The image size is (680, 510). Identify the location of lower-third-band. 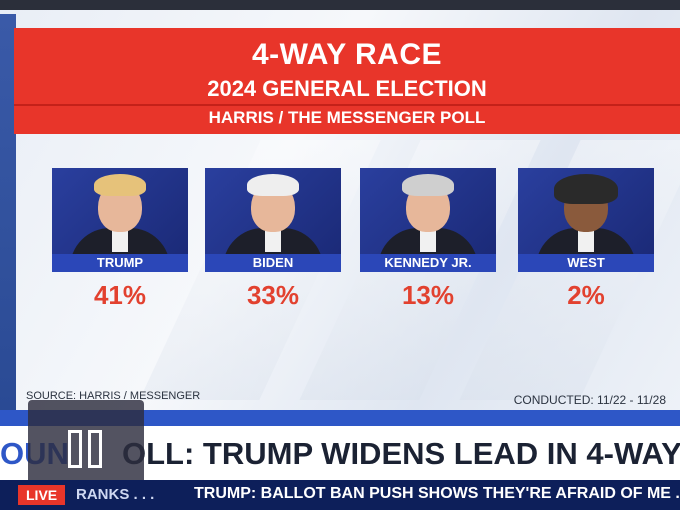
(340, 418).